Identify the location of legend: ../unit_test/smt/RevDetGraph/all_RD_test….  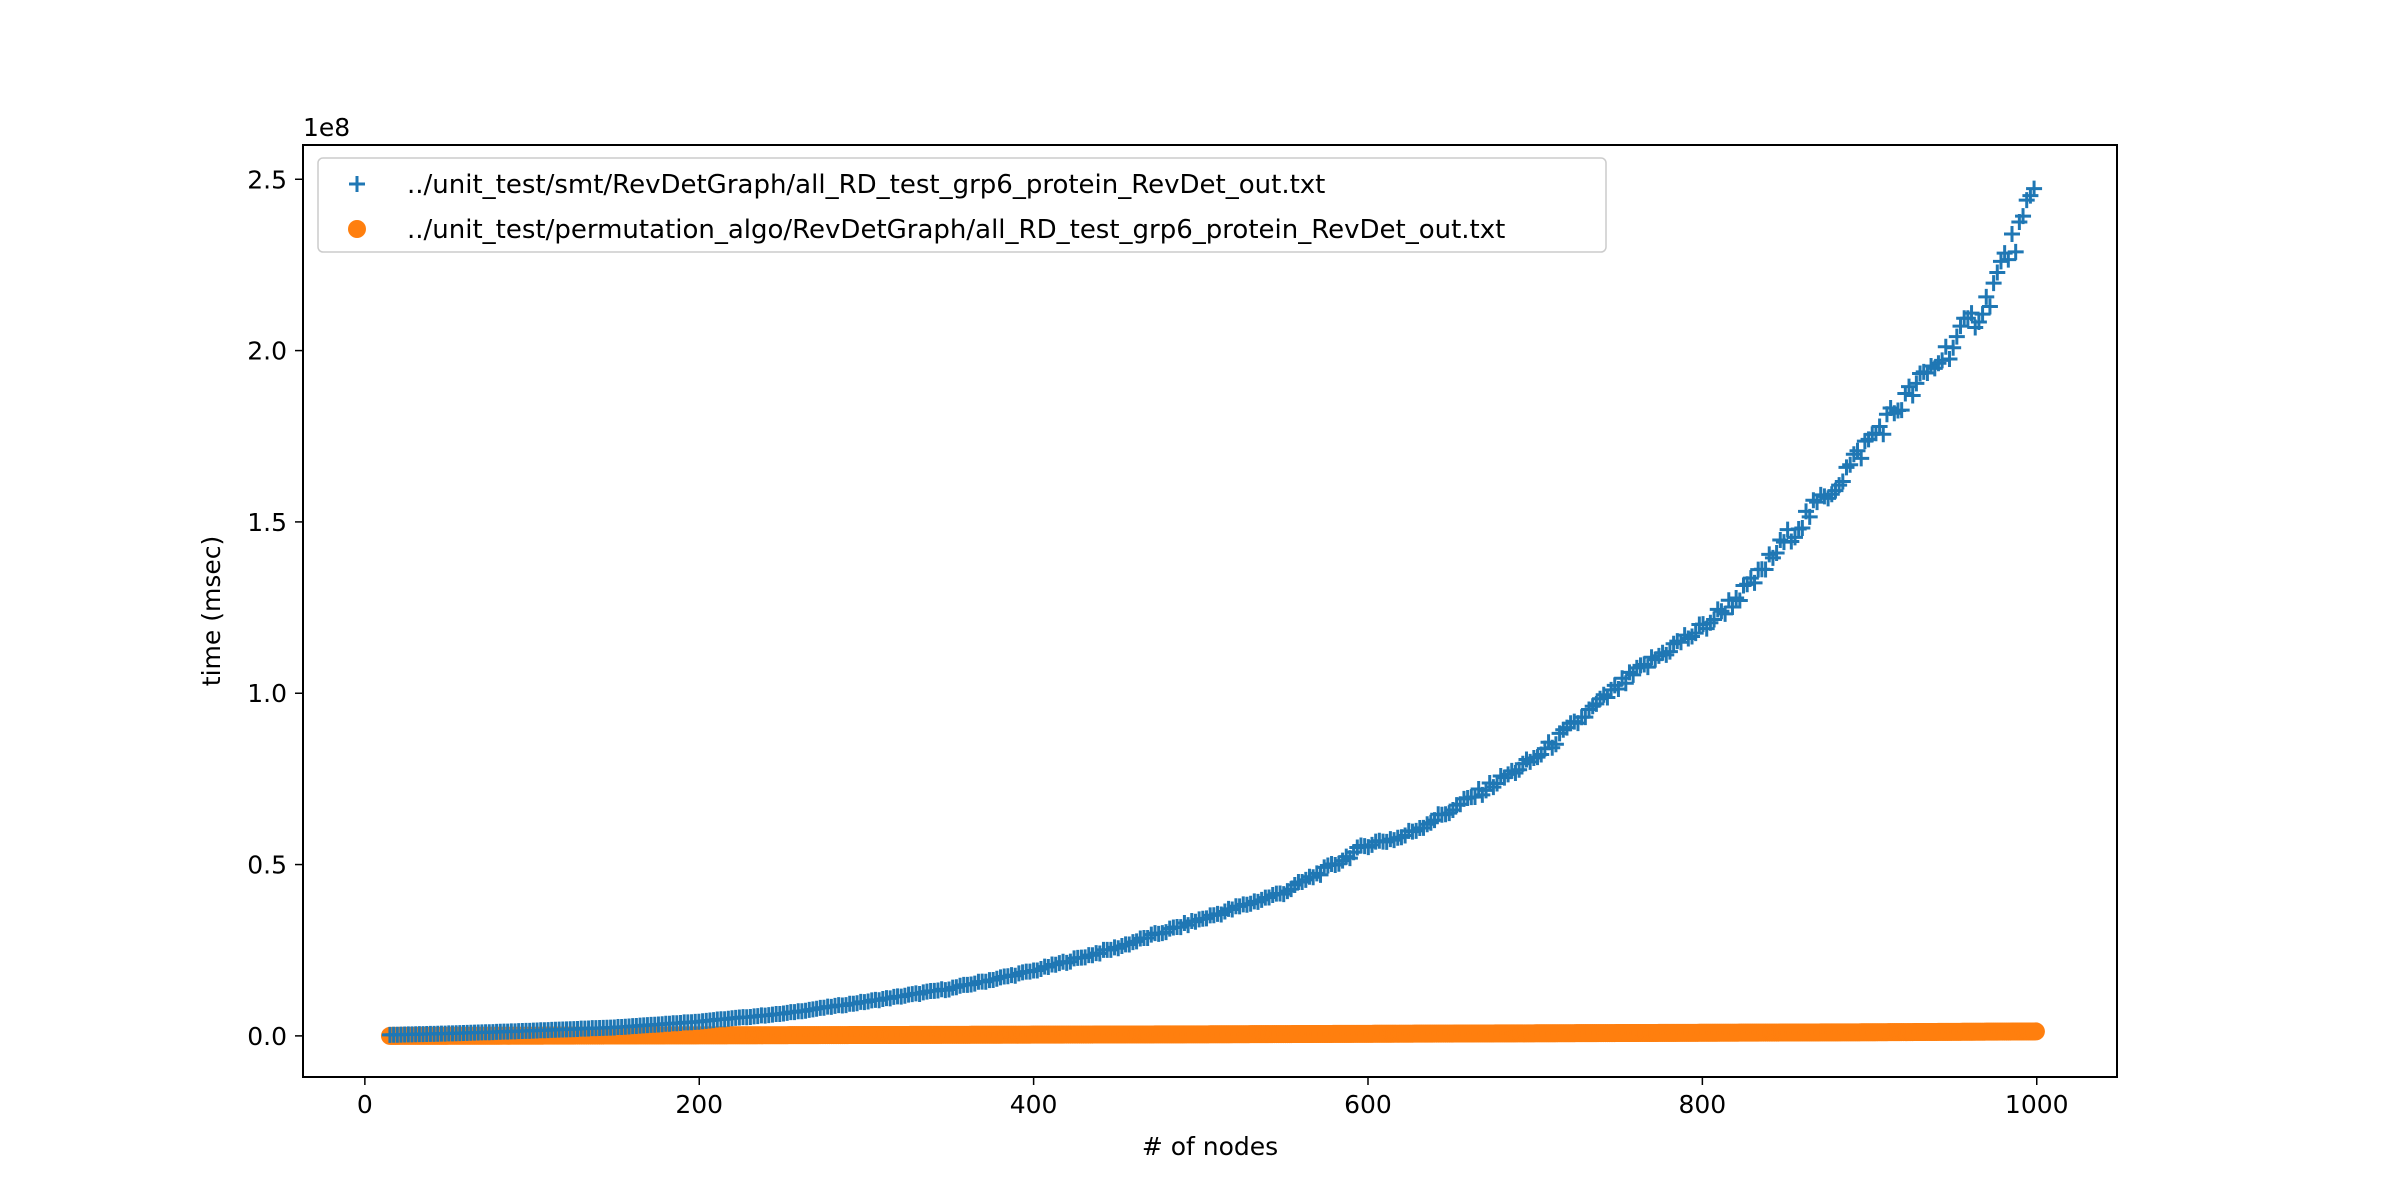
(962, 205).